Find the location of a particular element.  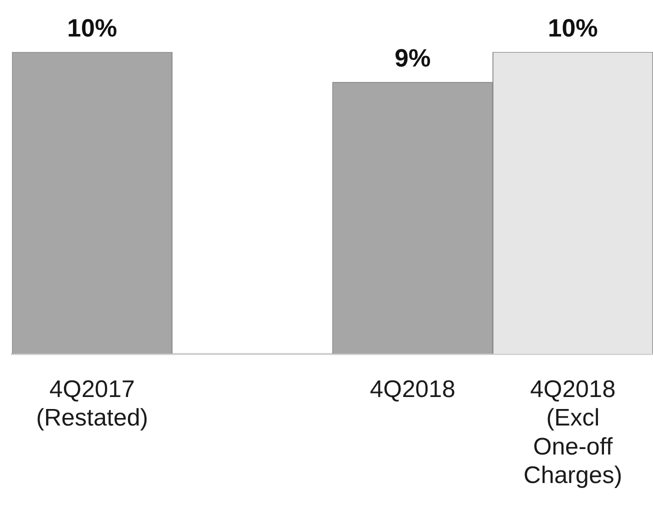

x-tick-label: 4Q2017 (Restated) is located at coordinates (92, 404).